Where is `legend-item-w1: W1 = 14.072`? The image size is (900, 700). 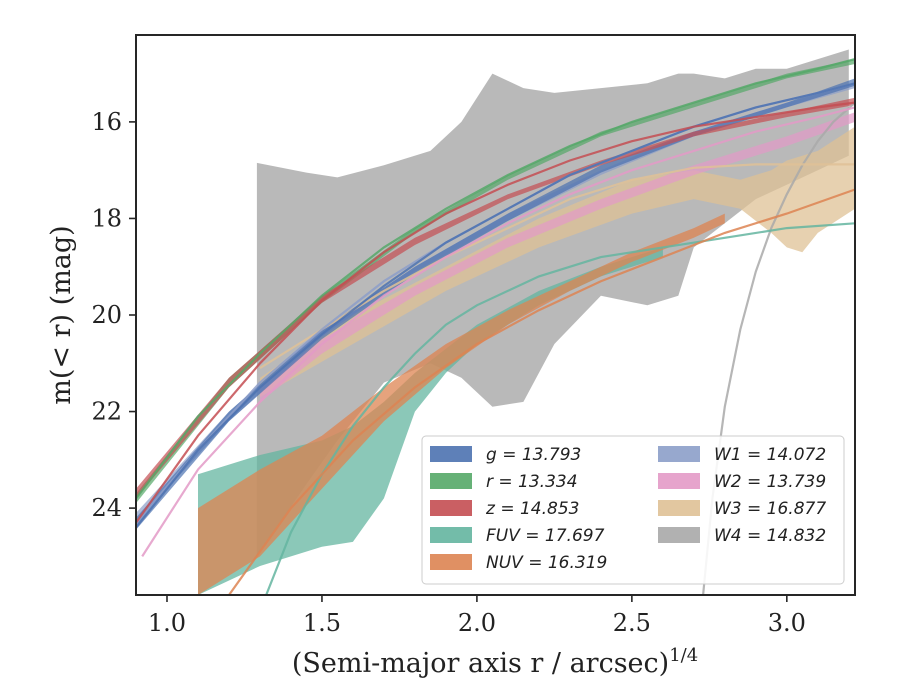 legend-item-w1: W1 = 14.072 is located at coordinates (742, 455).